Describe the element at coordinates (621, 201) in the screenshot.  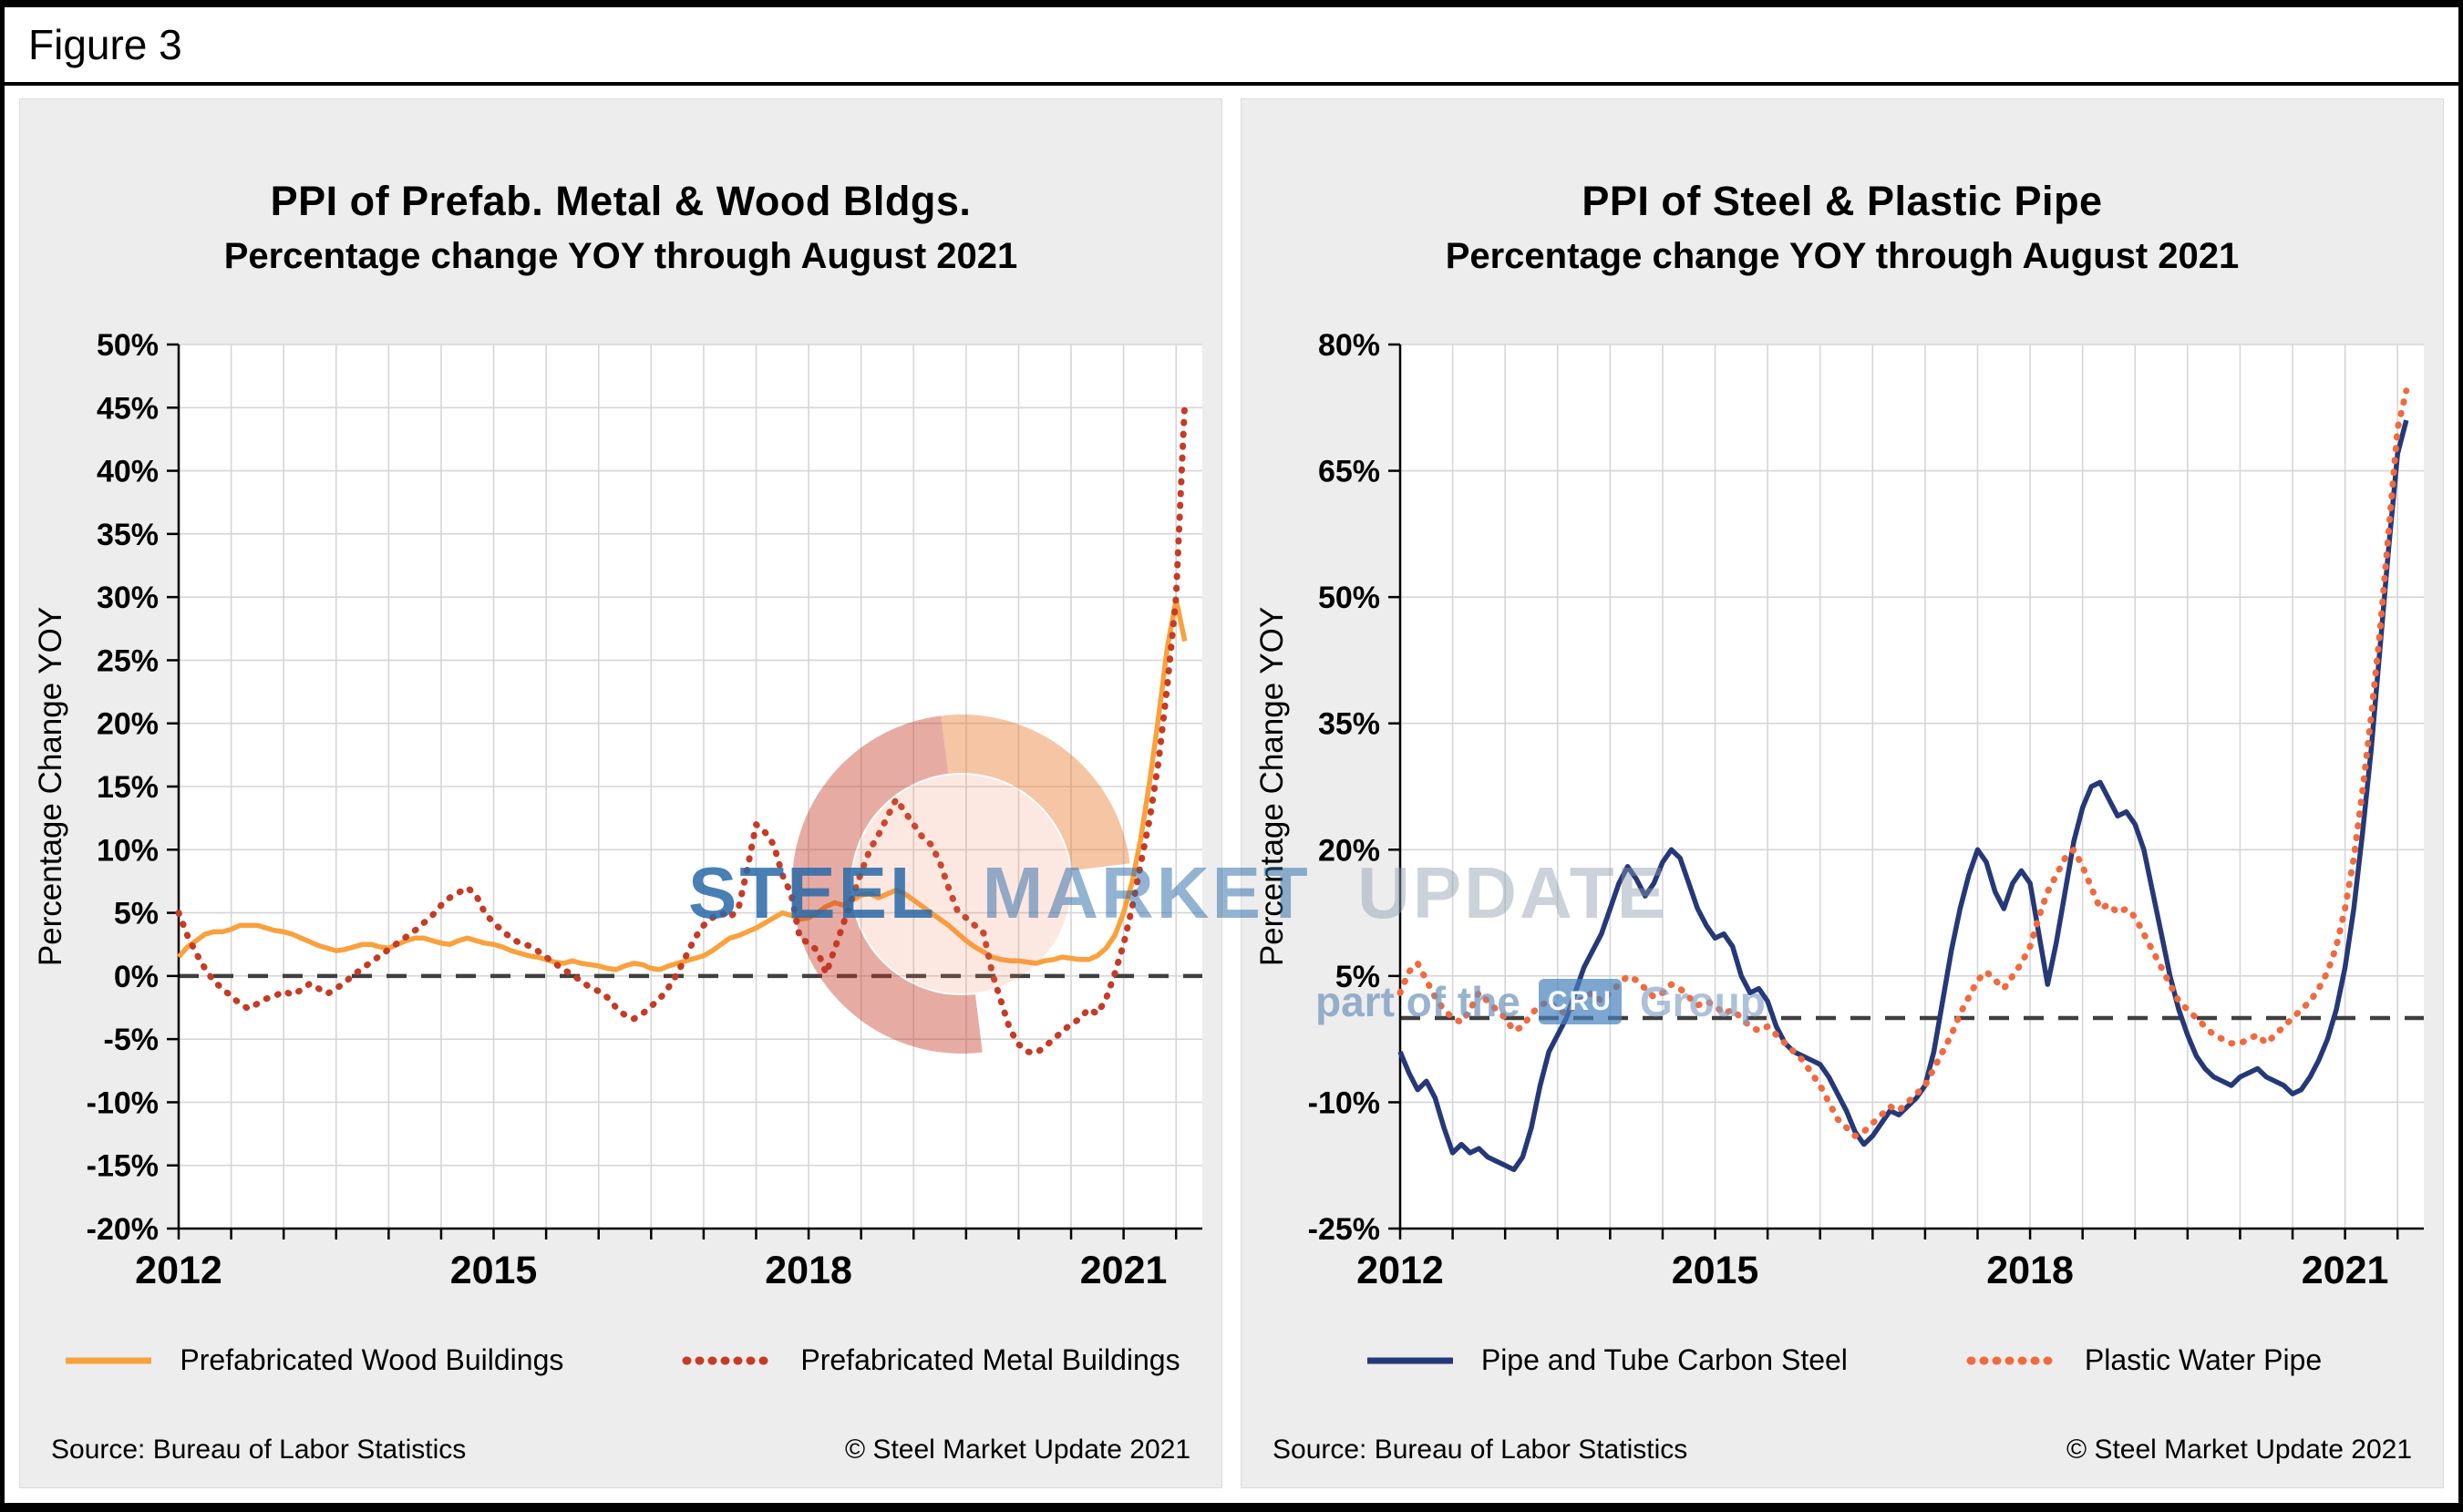
I see `chart-title: PPI of Prefab. Metal & Wood Bldgs.` at that location.